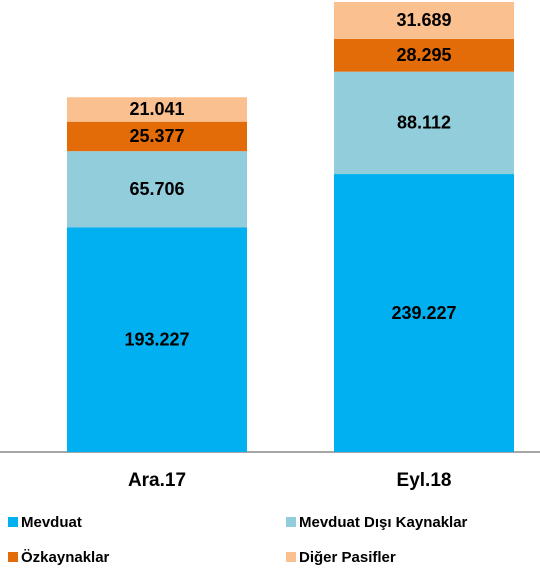 Image resolution: width=540 pixels, height=572 pixels. What do you see at coordinates (51, 522) in the screenshot?
I see `legend-label: Mevduat` at bounding box center [51, 522].